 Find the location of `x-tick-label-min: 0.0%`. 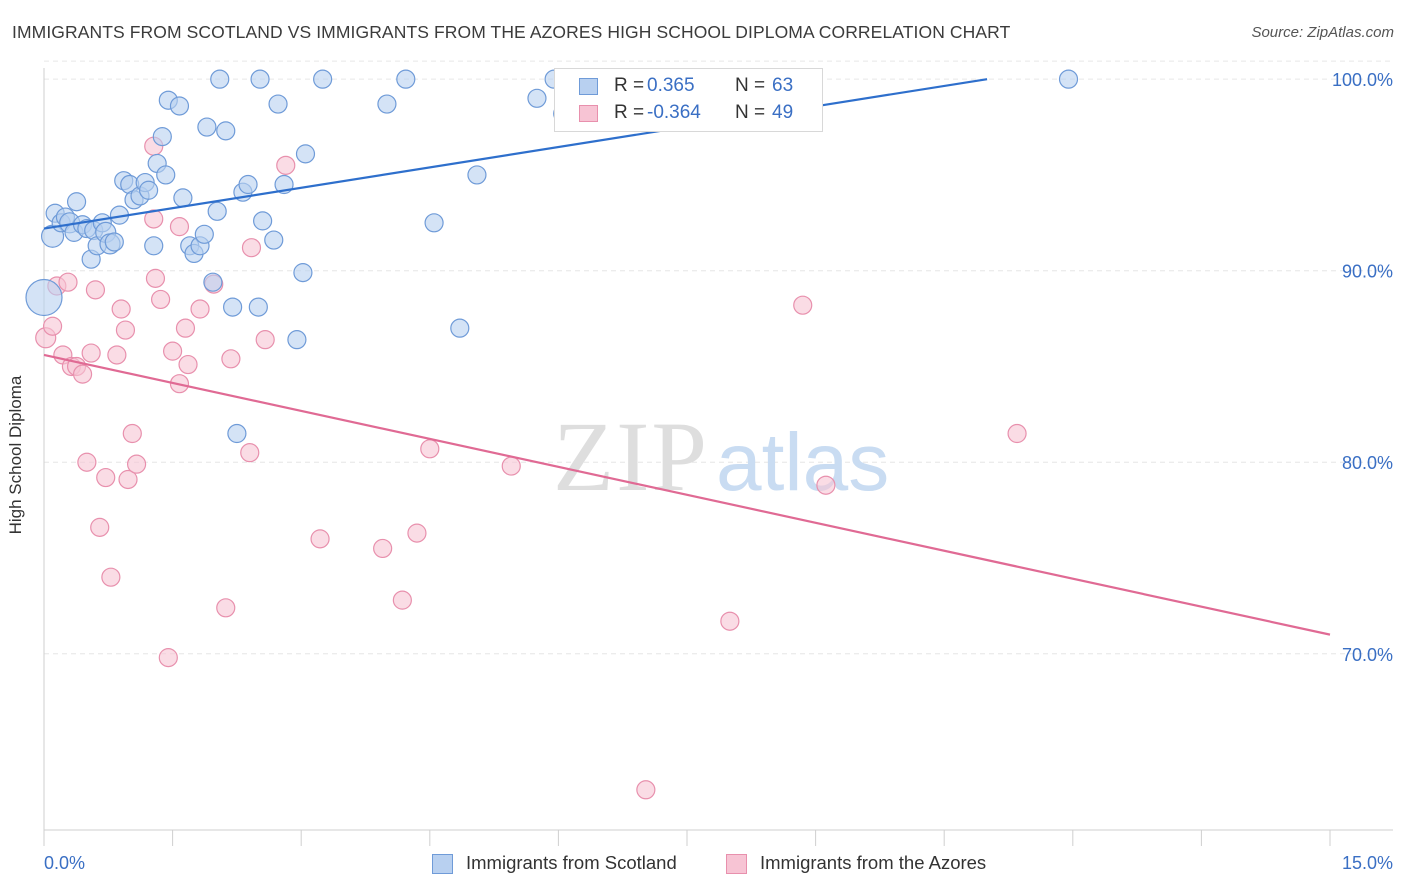

x-tick-label-min: 0.0% is located at coordinates (64, 863).